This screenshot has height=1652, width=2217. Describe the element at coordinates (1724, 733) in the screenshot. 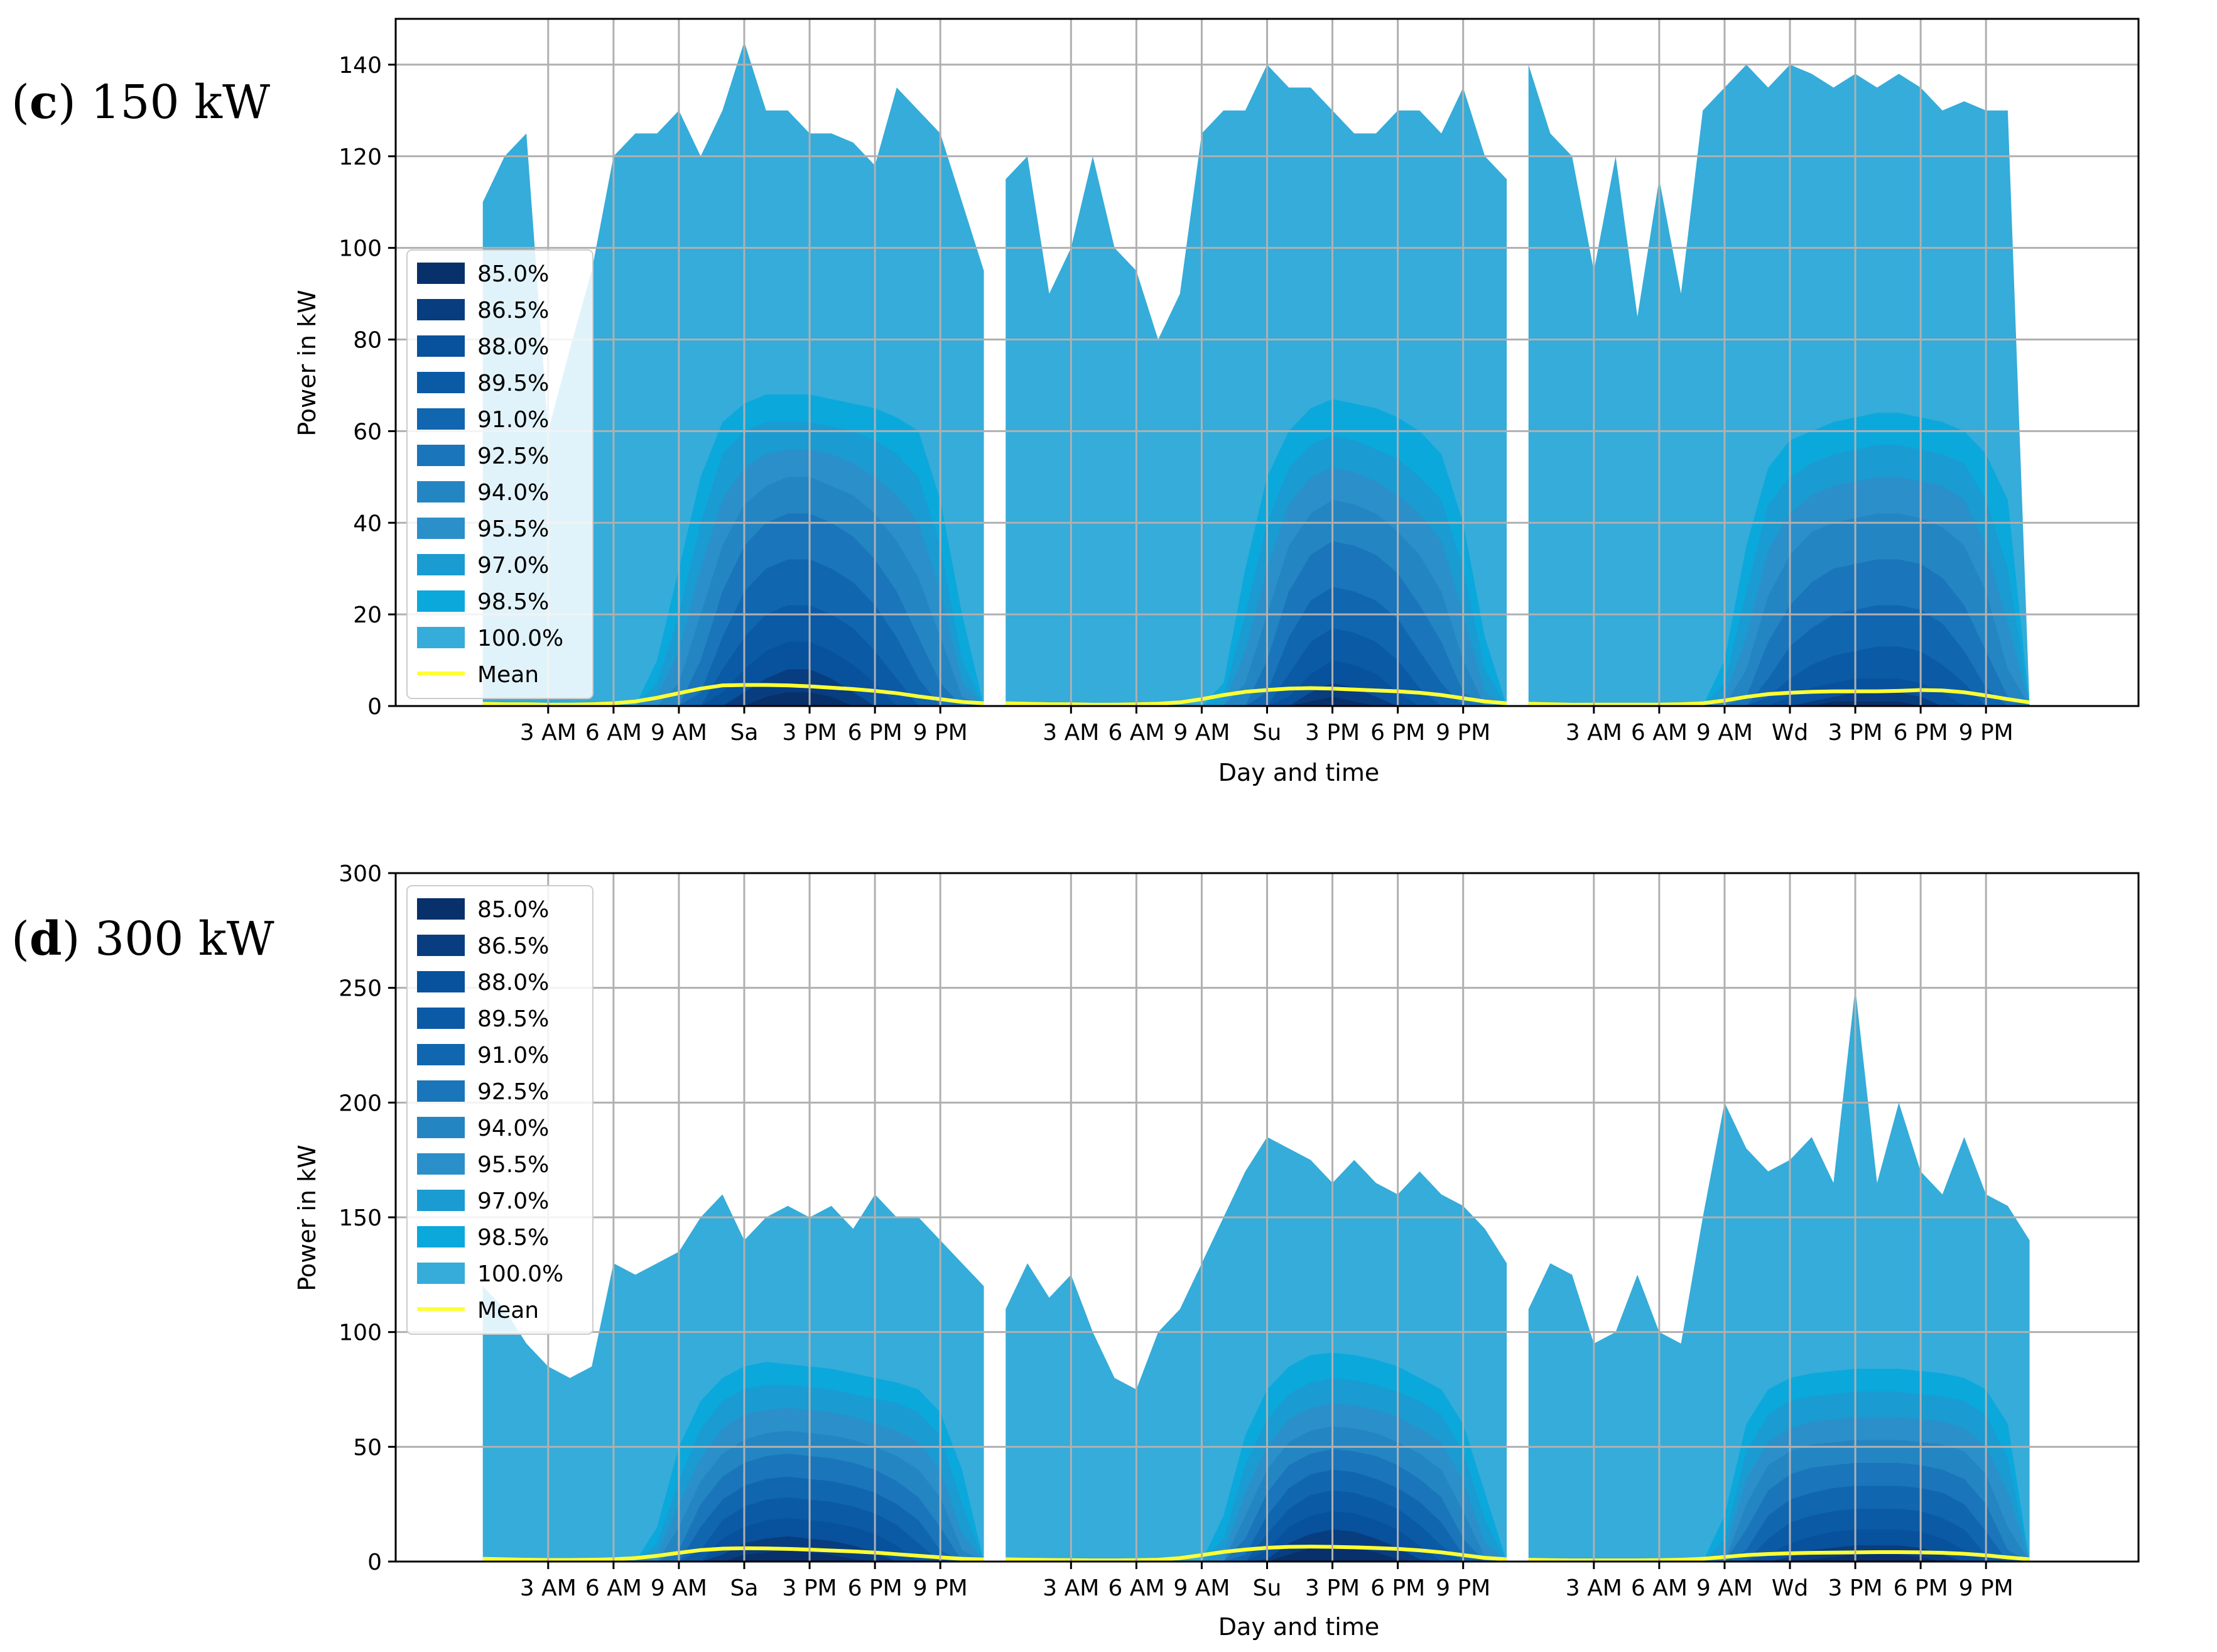

I see `xtick-label-c-16: 9 AM` at that location.